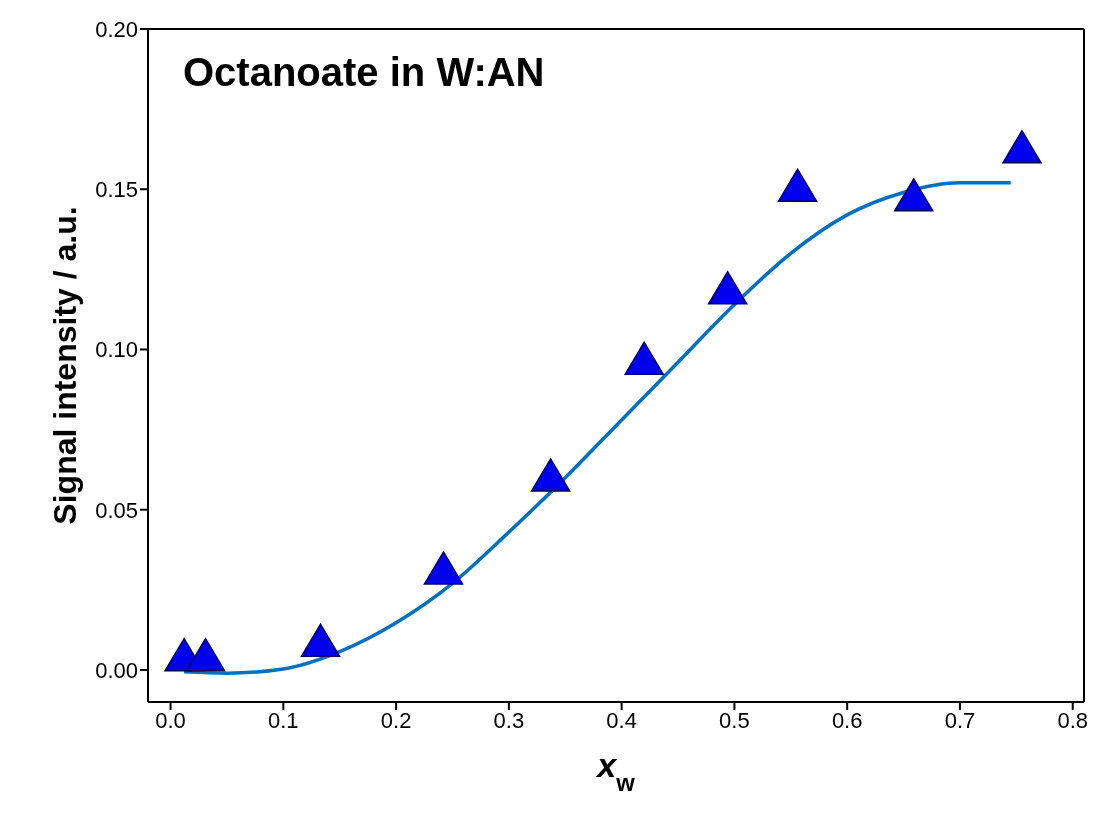 This screenshot has height=830, width=1108. What do you see at coordinates (170, 720) in the screenshot?
I see `x-tick-label: 0.0` at bounding box center [170, 720].